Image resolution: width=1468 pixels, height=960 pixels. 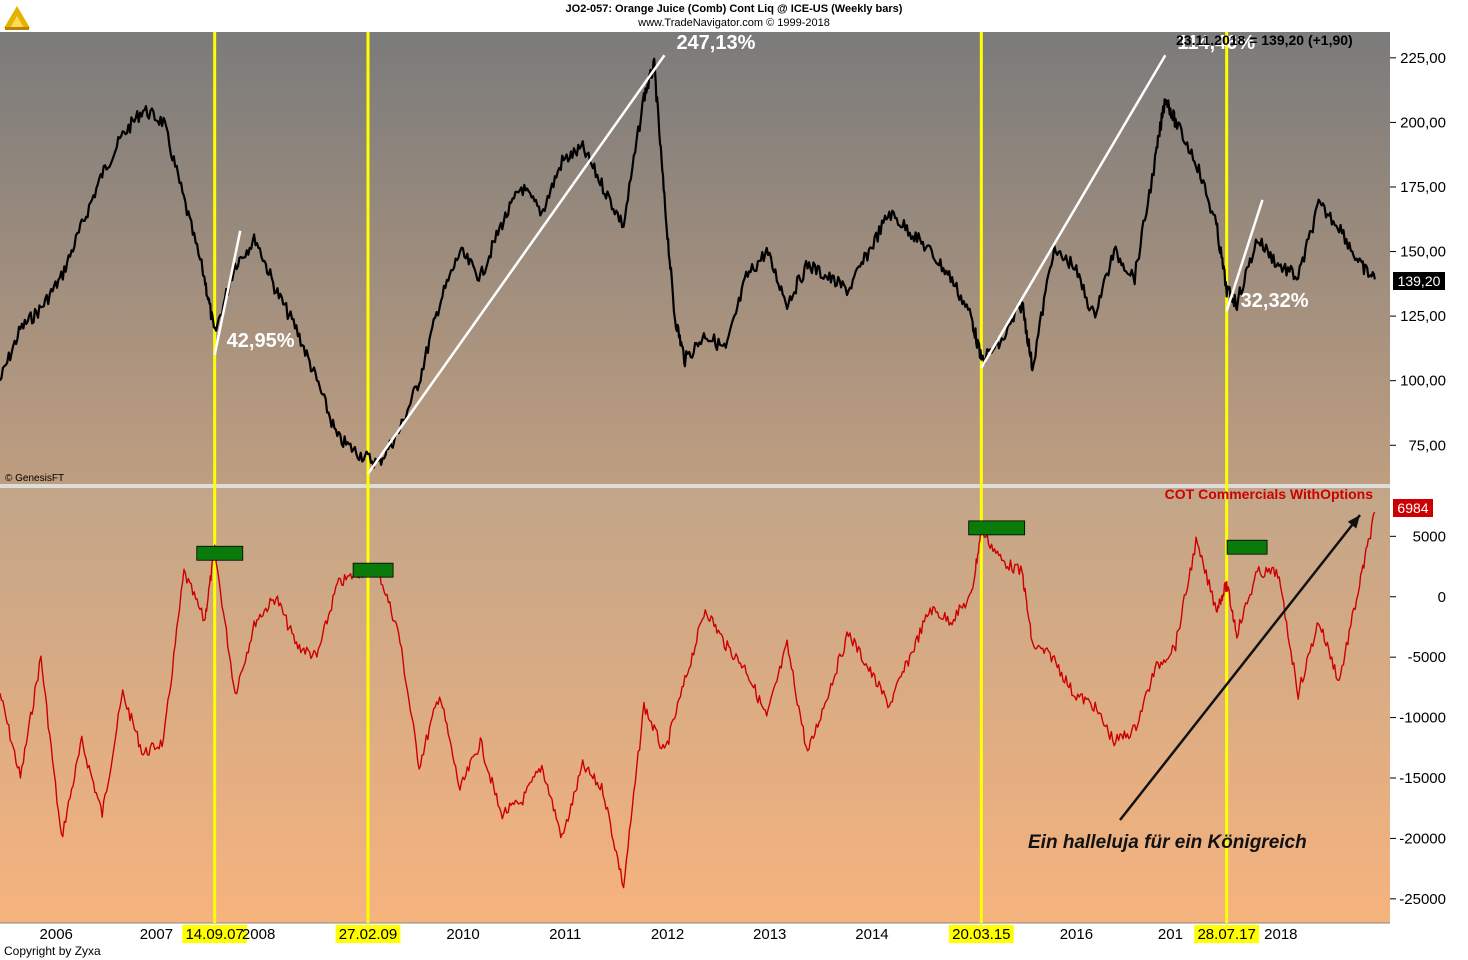 I want to click on trend-percent-label: 114,46%, so click(x=1216, y=43).